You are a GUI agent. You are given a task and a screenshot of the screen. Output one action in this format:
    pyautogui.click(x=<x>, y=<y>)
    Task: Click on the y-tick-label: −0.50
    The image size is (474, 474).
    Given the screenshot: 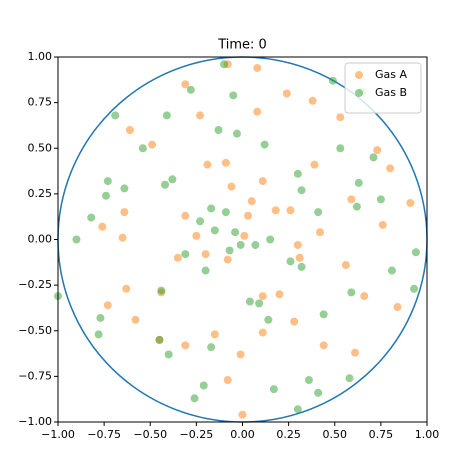 What is the action you would take?
    pyautogui.click(x=35, y=330)
    